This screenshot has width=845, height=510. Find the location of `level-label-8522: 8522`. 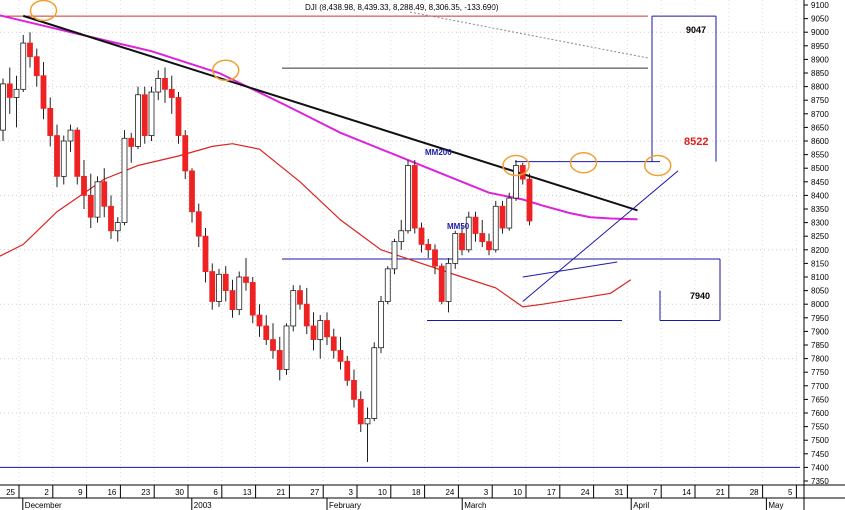

level-label-8522: 8522 is located at coordinates (696, 142).